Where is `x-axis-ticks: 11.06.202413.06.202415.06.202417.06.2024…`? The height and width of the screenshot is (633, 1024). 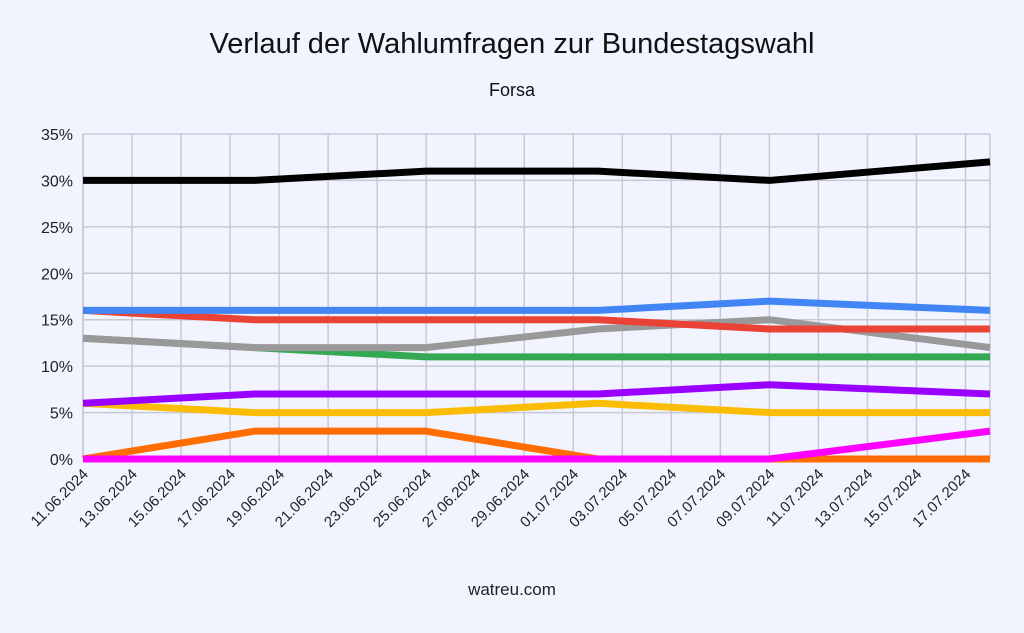
x-axis-ticks: 11.06.202413.06.202415.06.202417.06.2024… is located at coordinates (501, 498).